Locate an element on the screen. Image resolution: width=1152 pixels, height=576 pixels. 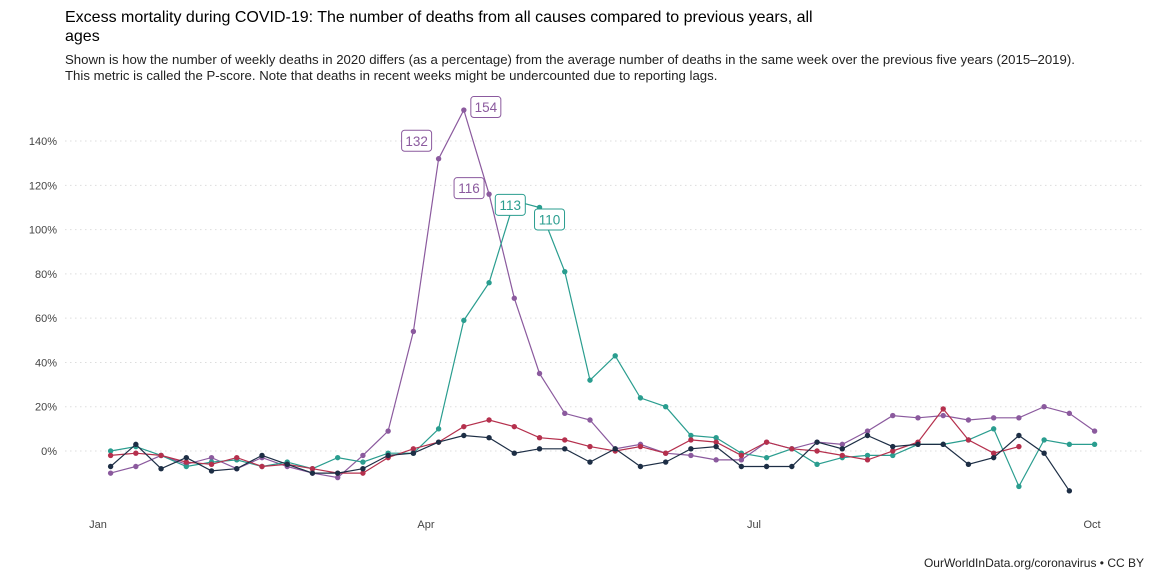
y-tick-label: 140% is located at coordinates (43, 142).